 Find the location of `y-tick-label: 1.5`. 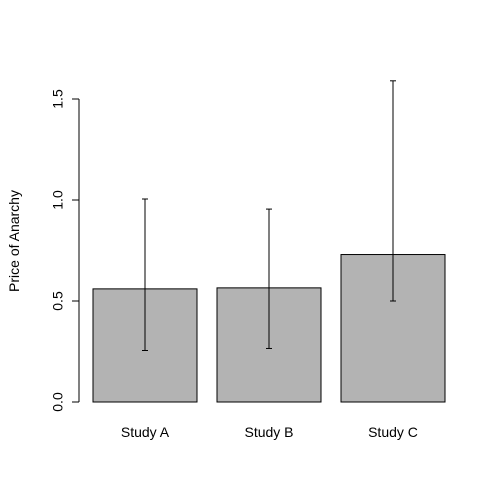

y-tick-label: 1.5 is located at coordinates (58, 99).